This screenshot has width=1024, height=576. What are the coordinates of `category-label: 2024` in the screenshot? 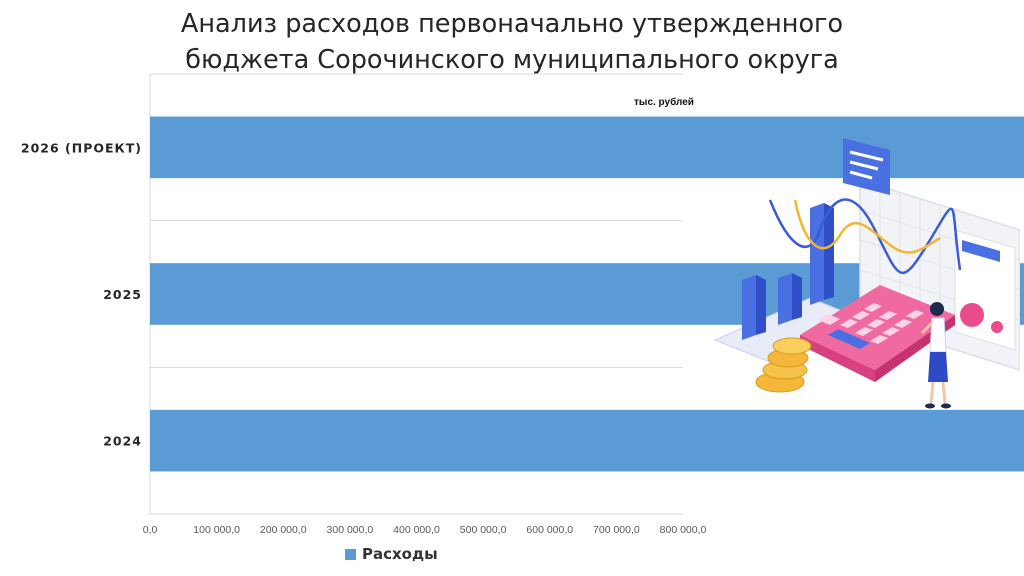 It's located at (122, 441).